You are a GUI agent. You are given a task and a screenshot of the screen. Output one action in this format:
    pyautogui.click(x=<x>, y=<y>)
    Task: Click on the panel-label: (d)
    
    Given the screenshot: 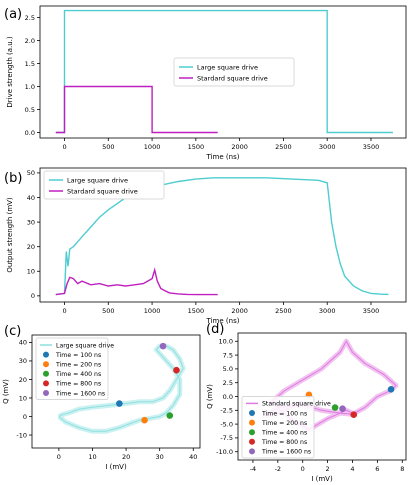 What is the action you would take?
    pyautogui.click(x=215, y=329)
    